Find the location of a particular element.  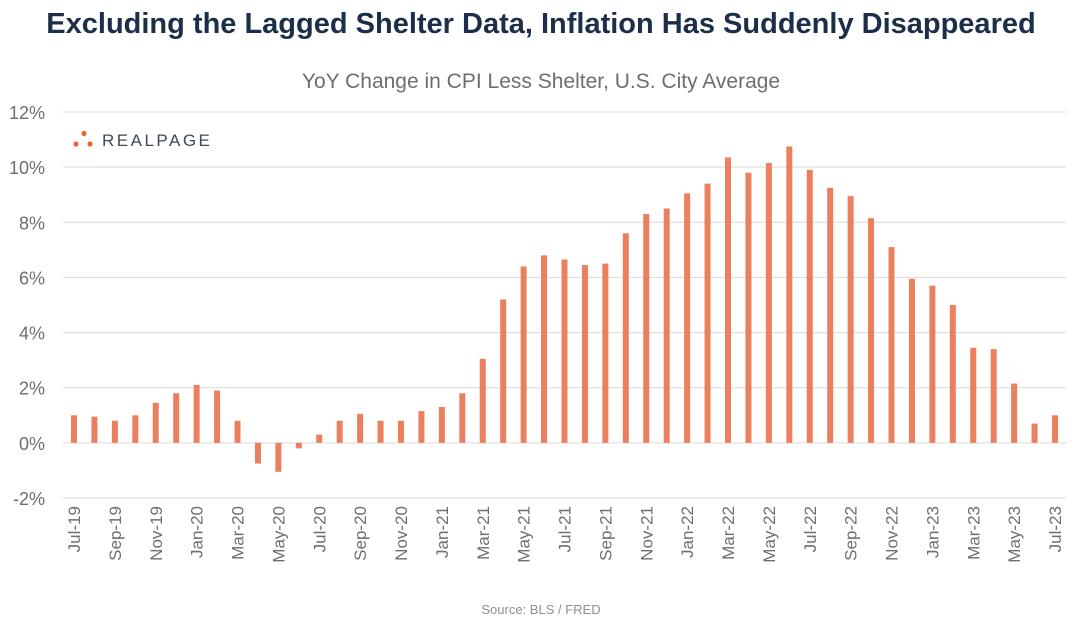

y-tick-label: 8% is located at coordinates (32, 223).